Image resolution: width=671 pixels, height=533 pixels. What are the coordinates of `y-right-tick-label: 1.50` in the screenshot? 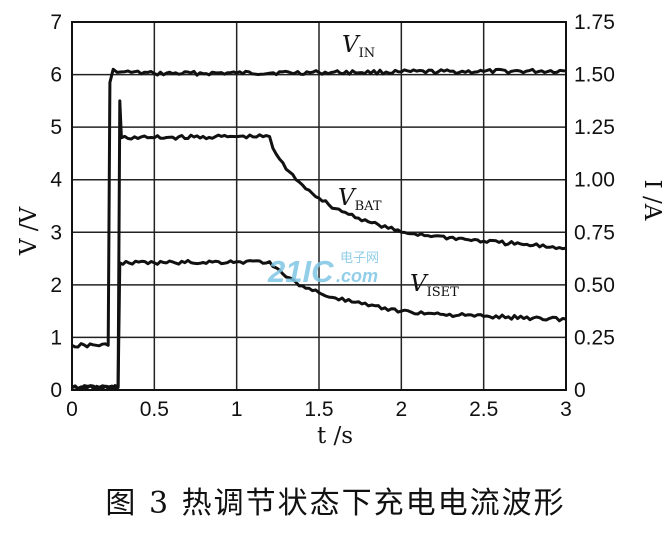 It's located at (594, 75).